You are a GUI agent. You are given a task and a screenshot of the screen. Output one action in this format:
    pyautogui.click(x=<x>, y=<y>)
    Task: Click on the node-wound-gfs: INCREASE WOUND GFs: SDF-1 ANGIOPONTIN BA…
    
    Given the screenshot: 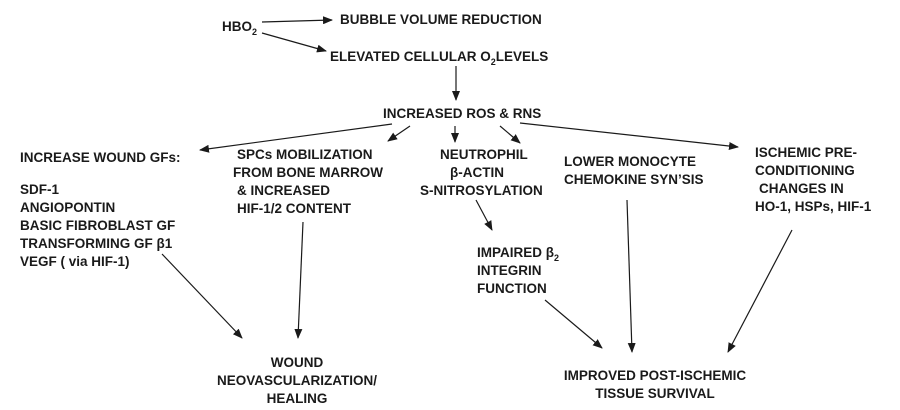 What is the action you would take?
    pyautogui.click(x=100, y=209)
    